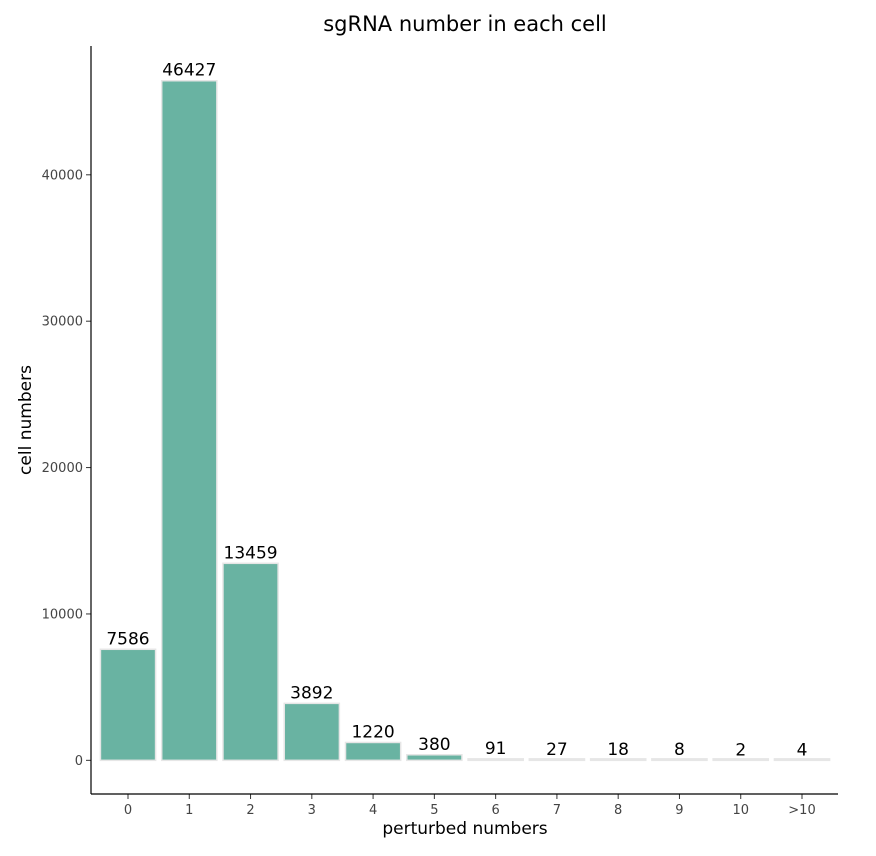  Describe the element at coordinates (189, 810) in the screenshot. I see `x-tick-label: 1` at that location.